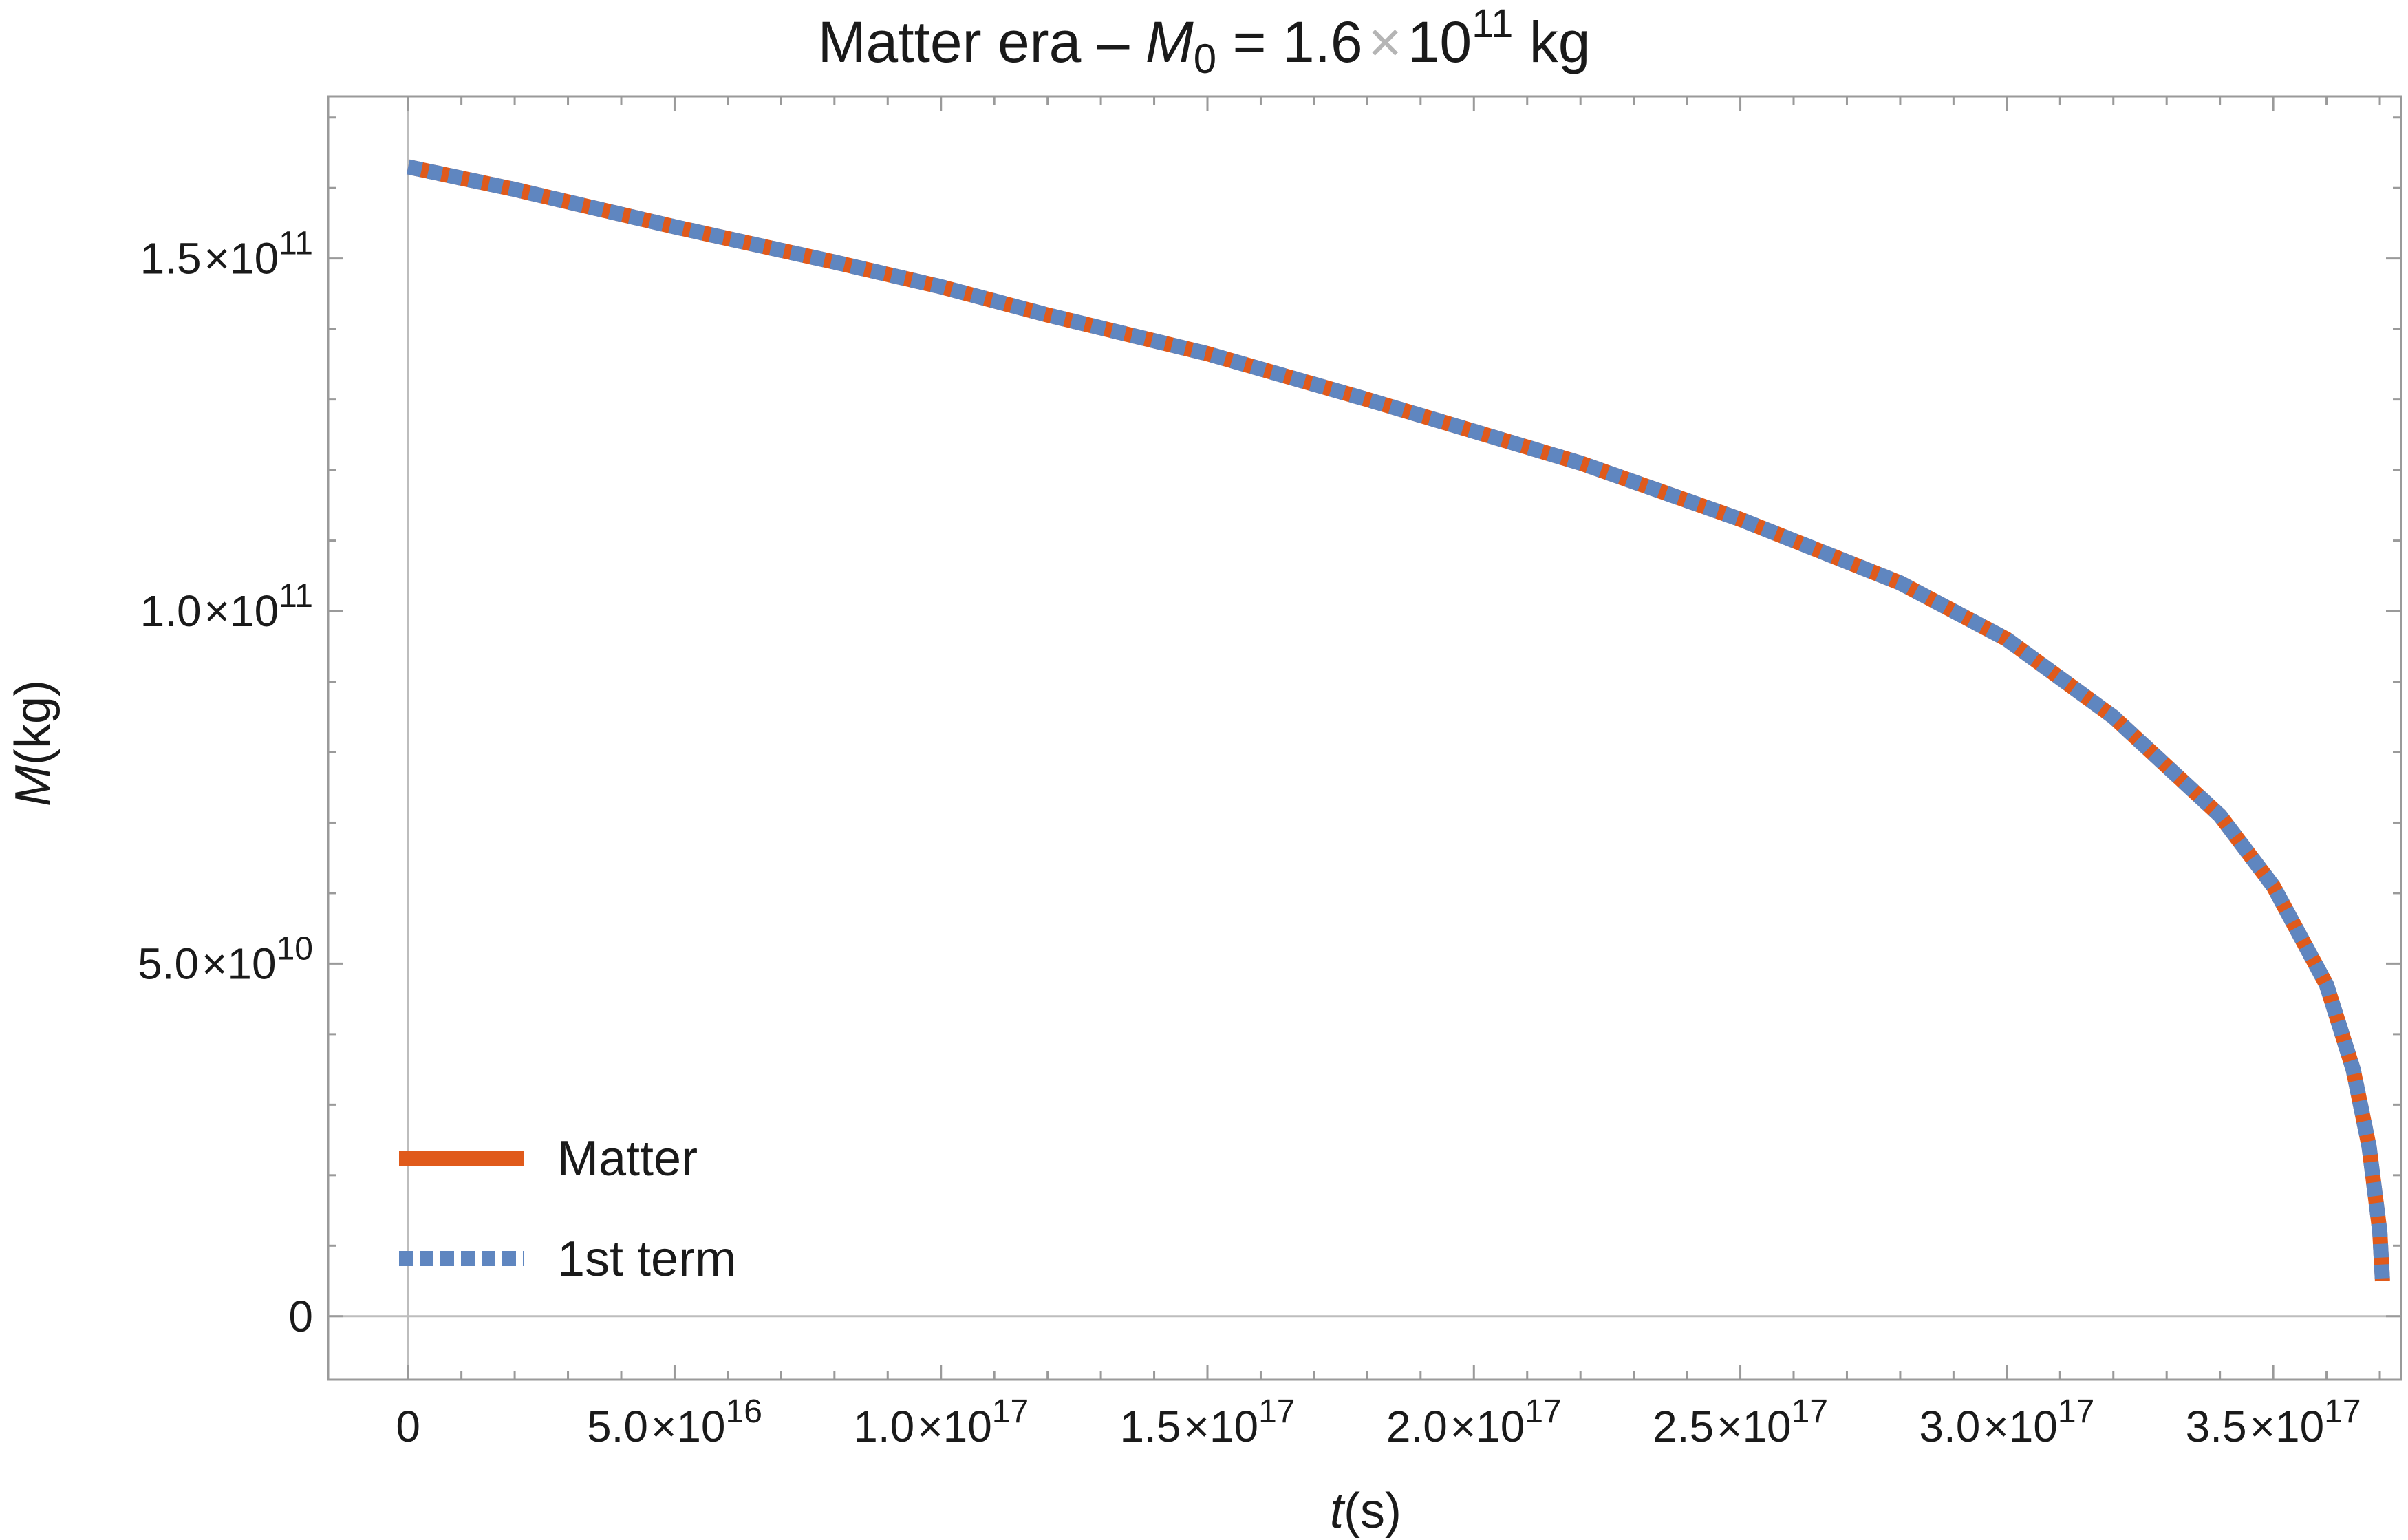  Describe the element at coordinates (225, 783) in the screenshot. I see `y-tick-labels: 0 5.0×10¹⁰ 1.0×10¹¹ 1.5×10¹¹` at that location.